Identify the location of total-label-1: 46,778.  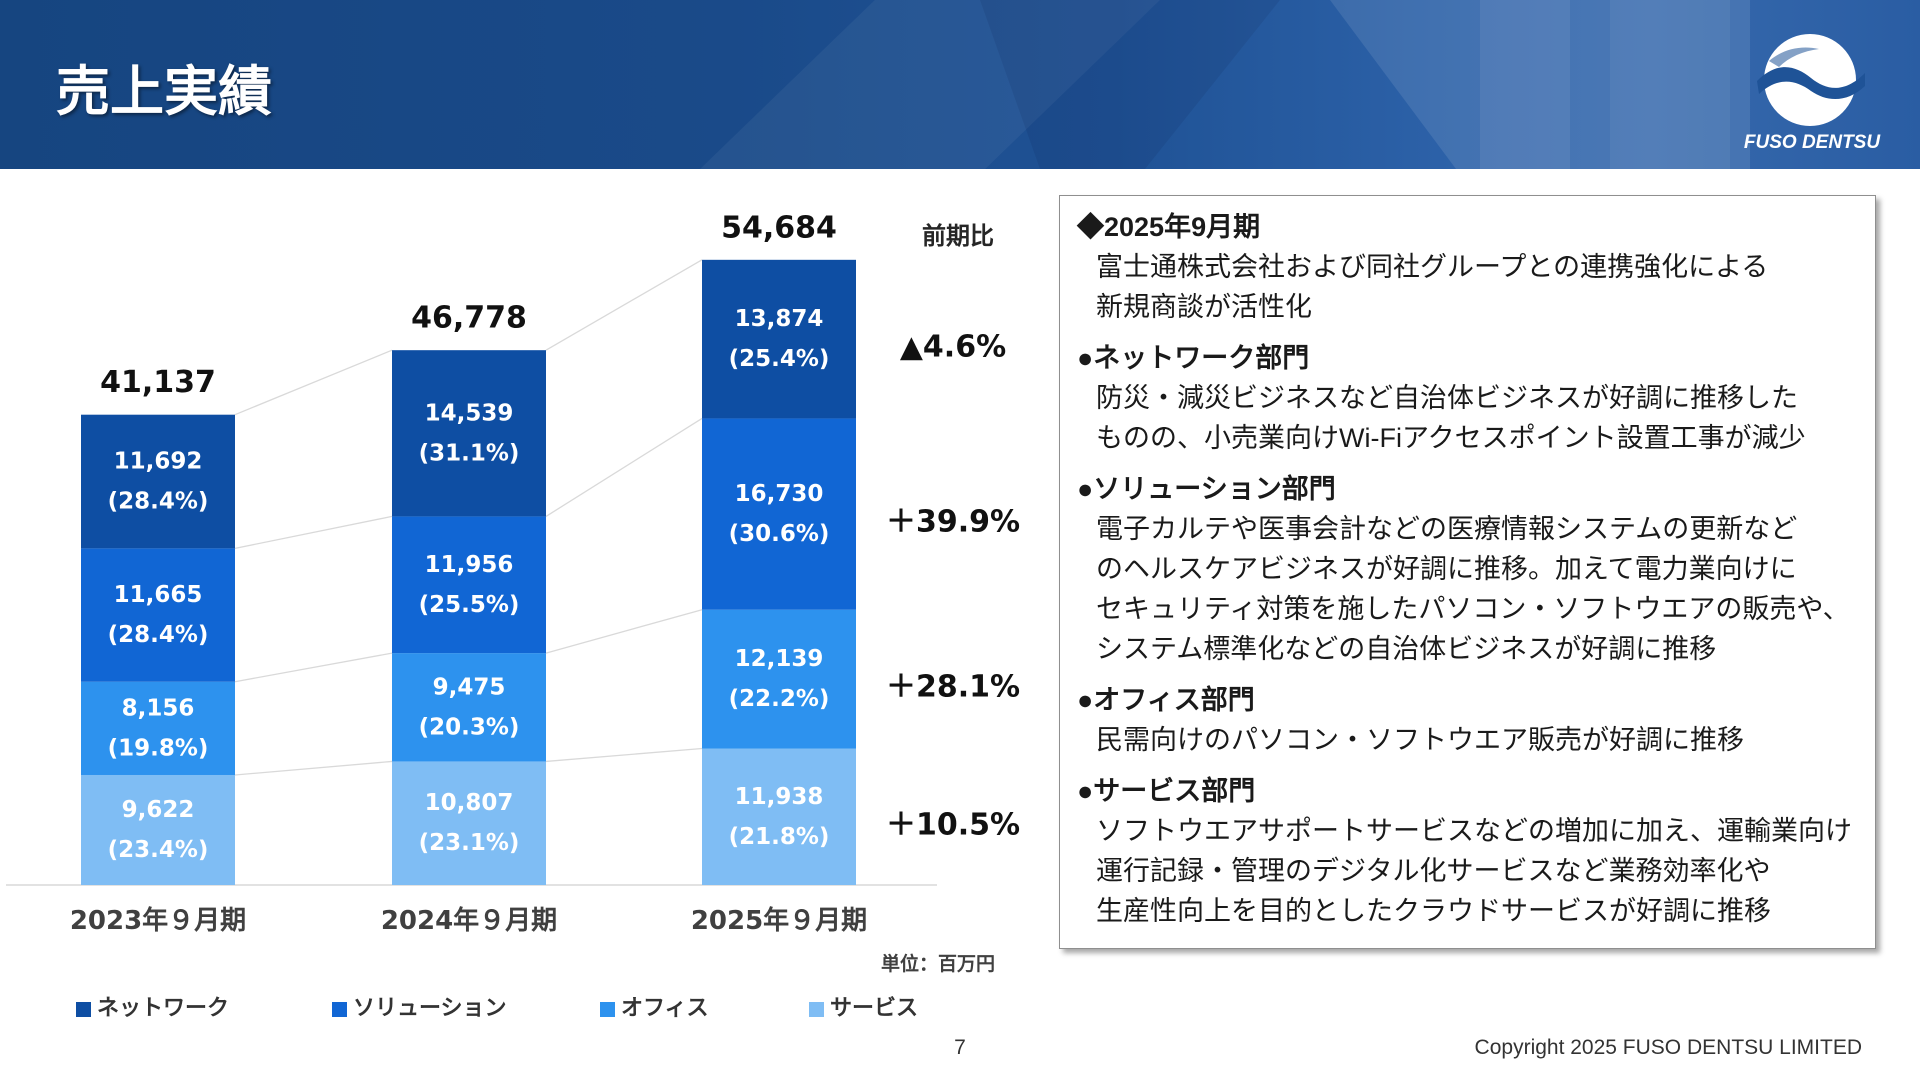
(469, 318).